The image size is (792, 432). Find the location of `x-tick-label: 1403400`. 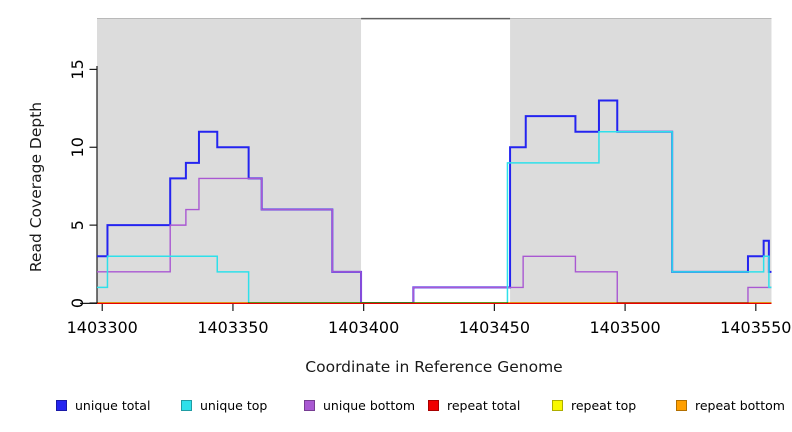

x-tick-label: 1403400 is located at coordinates (363, 327).